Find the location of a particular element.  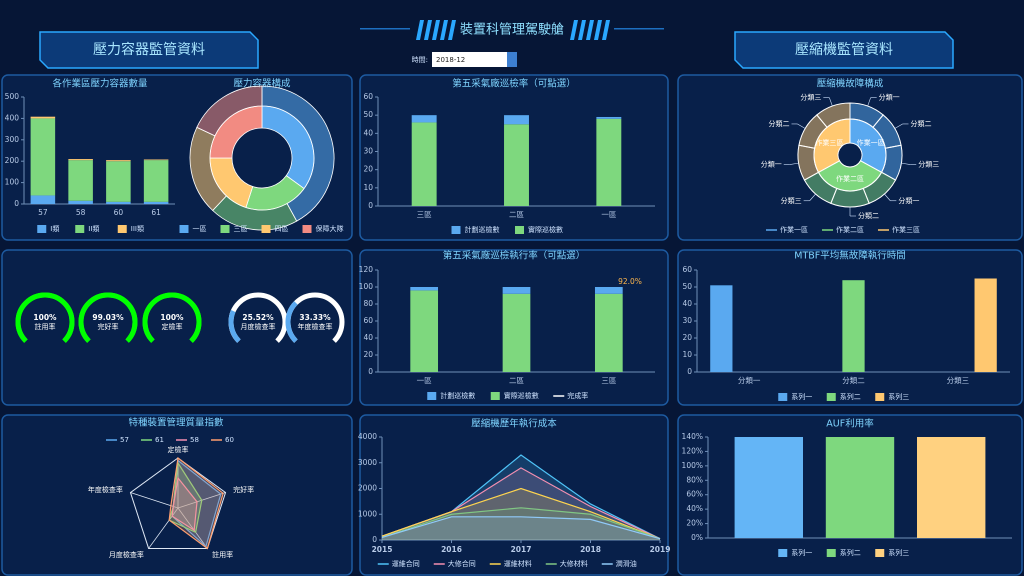

legend-label: 系列一 is located at coordinates (801, 396).